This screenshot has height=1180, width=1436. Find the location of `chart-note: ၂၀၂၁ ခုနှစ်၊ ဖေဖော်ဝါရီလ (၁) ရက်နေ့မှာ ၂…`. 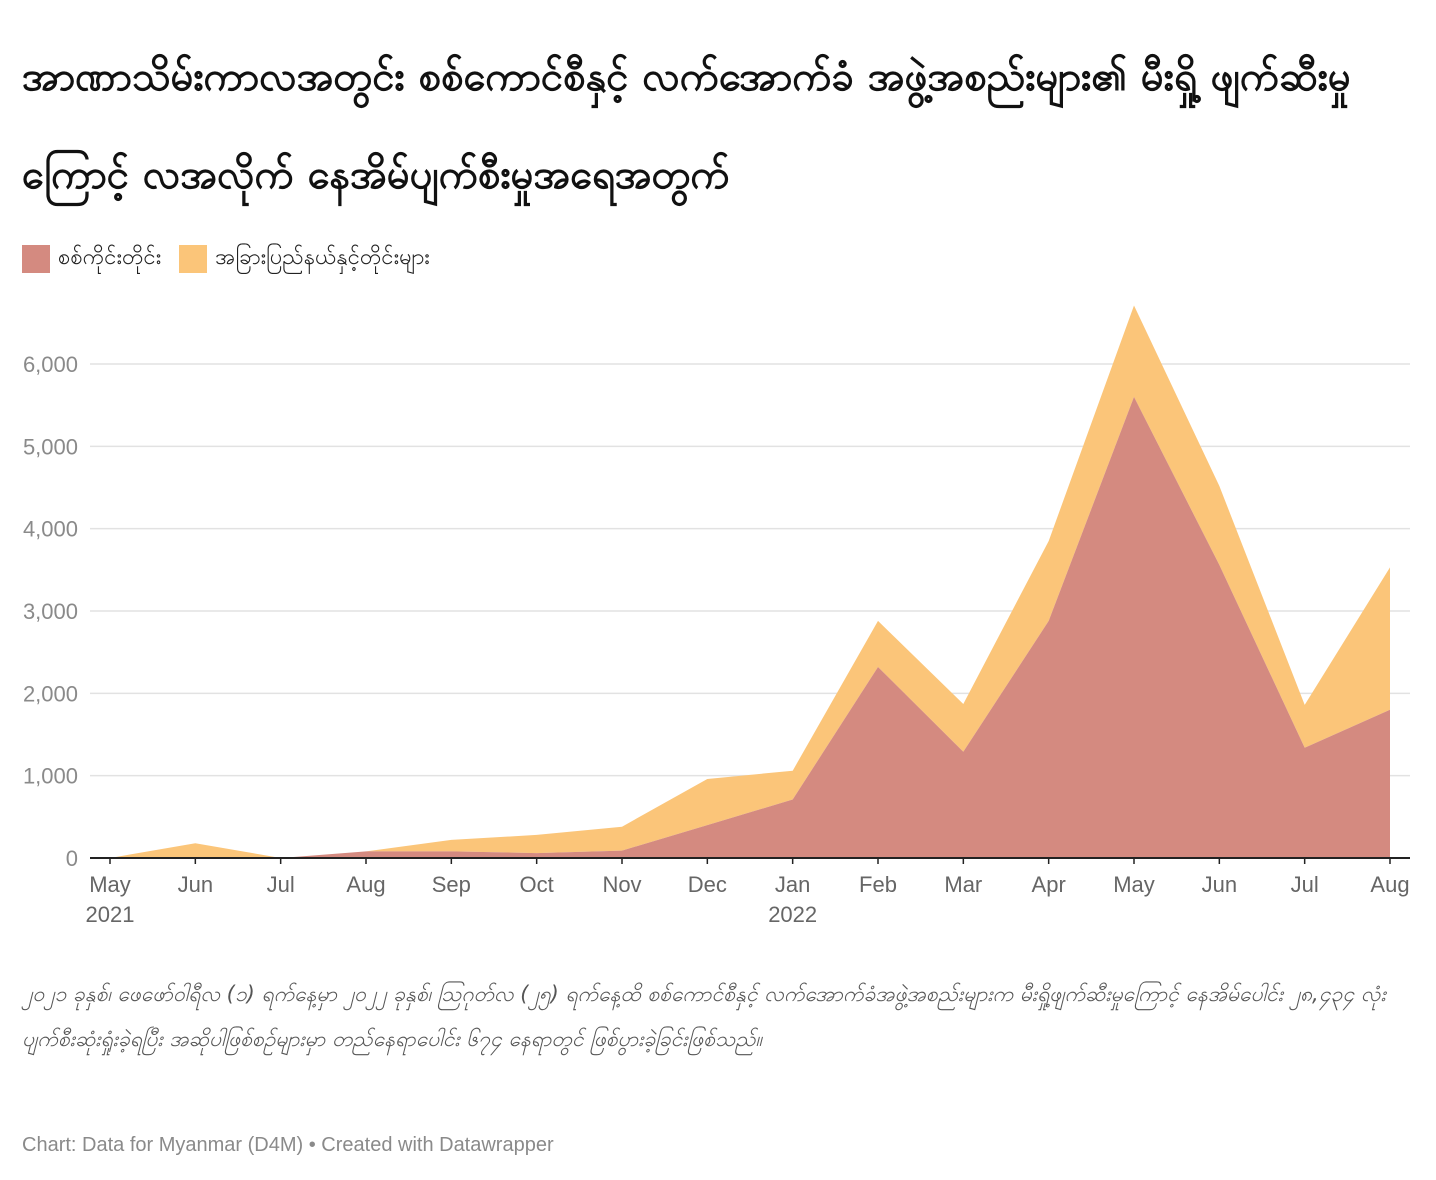

chart-note: ၂၀၂၁ ခုနှစ်၊ ဖေဖော်ဝါရီလ (၁) ရက်နေ့မှာ ၂… is located at coordinates (704, 1016).